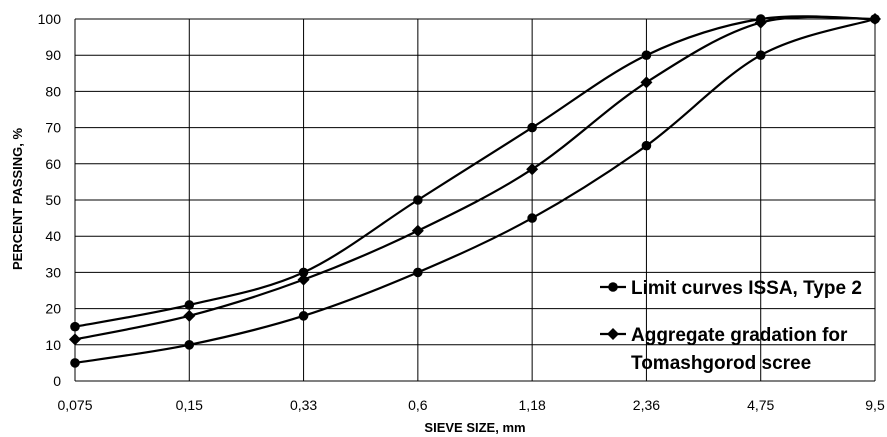 This screenshot has width=887, height=437. Describe the element at coordinates (724, 349) in the screenshot. I see `legend-item-1: Aggregate gradation for Tomashgorod scree` at that location.